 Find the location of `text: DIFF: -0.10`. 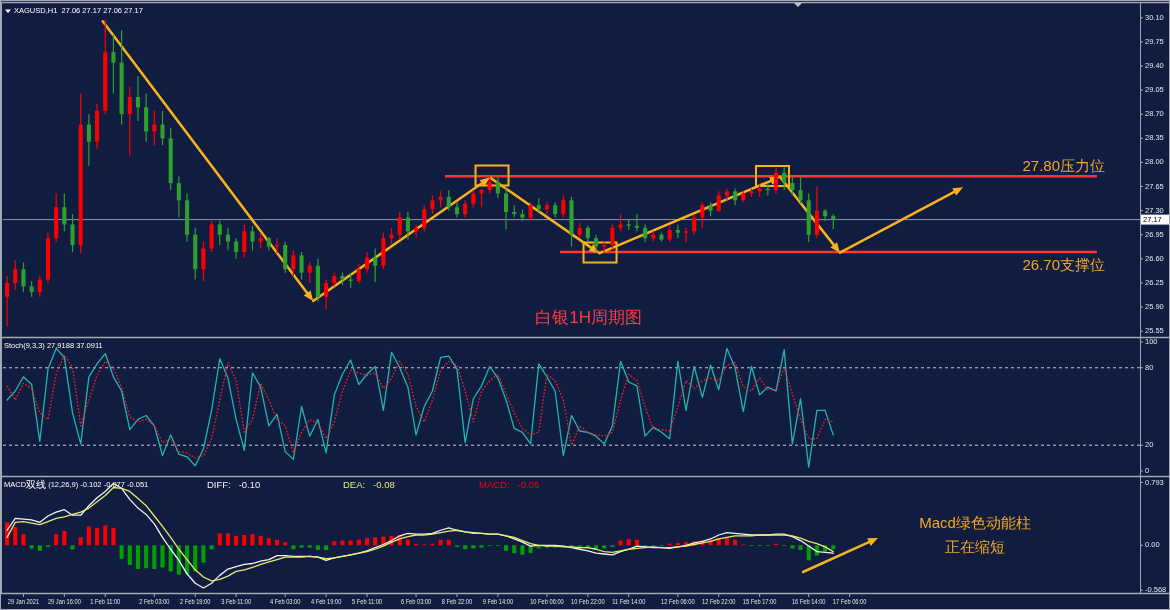

text: DIFF: -0.10 is located at coordinates (234, 484).